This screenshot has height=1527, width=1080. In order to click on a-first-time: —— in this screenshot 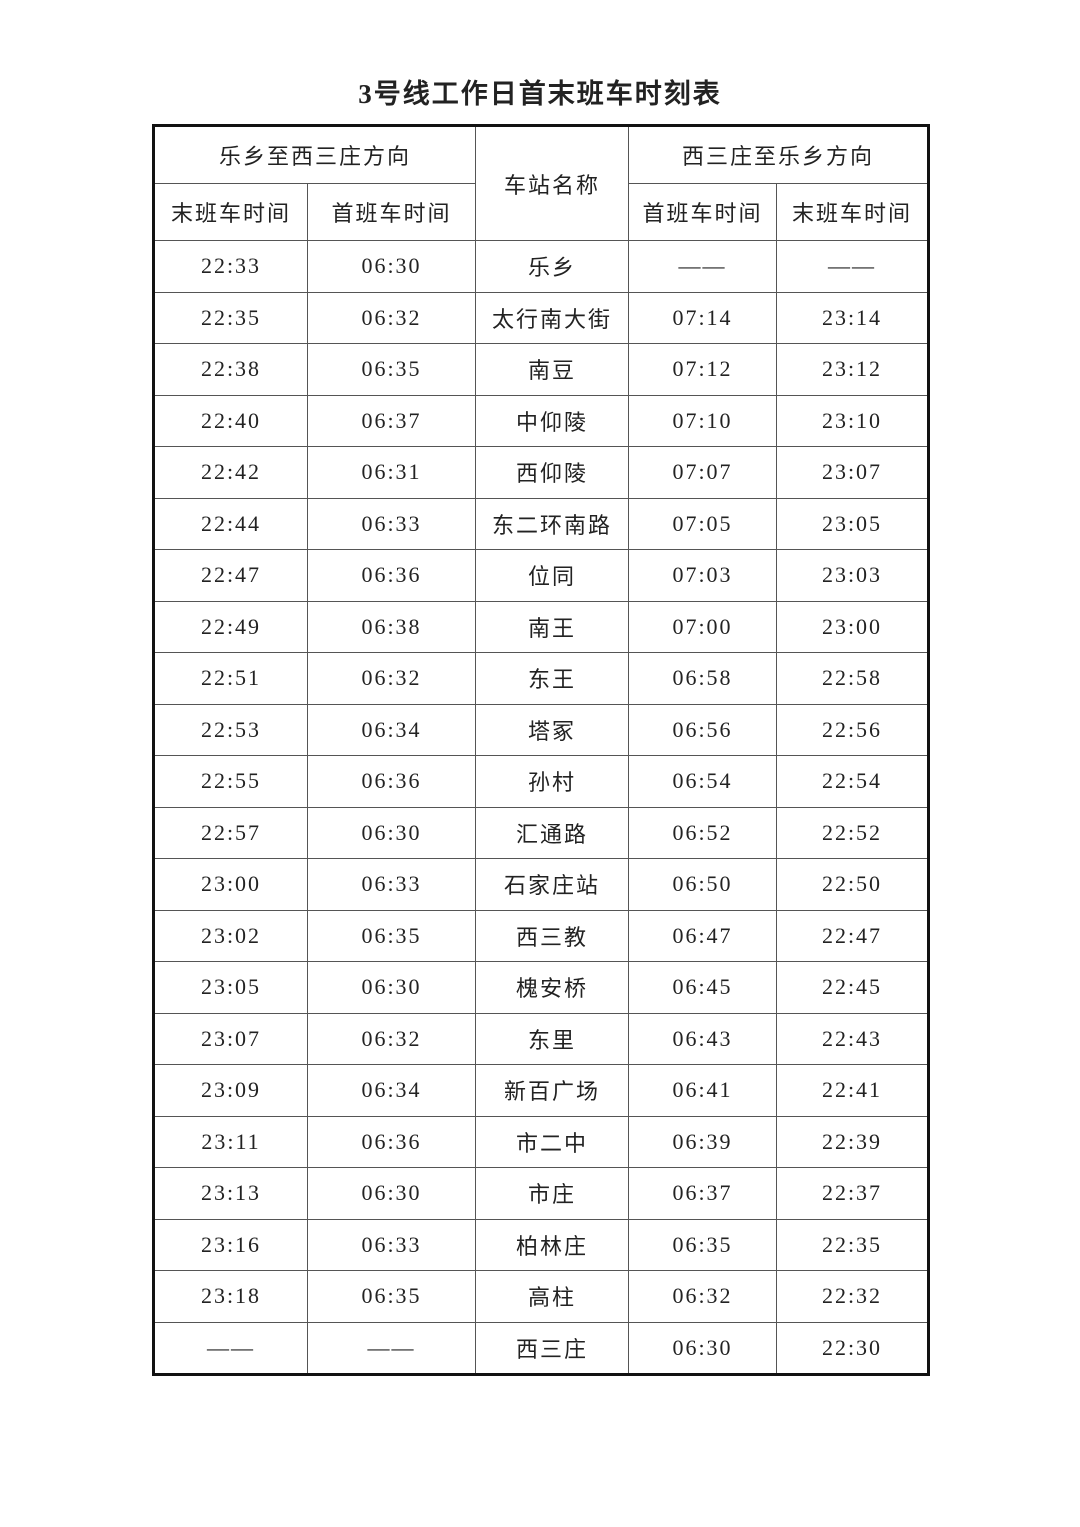, I will do `click(391, 1348)`.